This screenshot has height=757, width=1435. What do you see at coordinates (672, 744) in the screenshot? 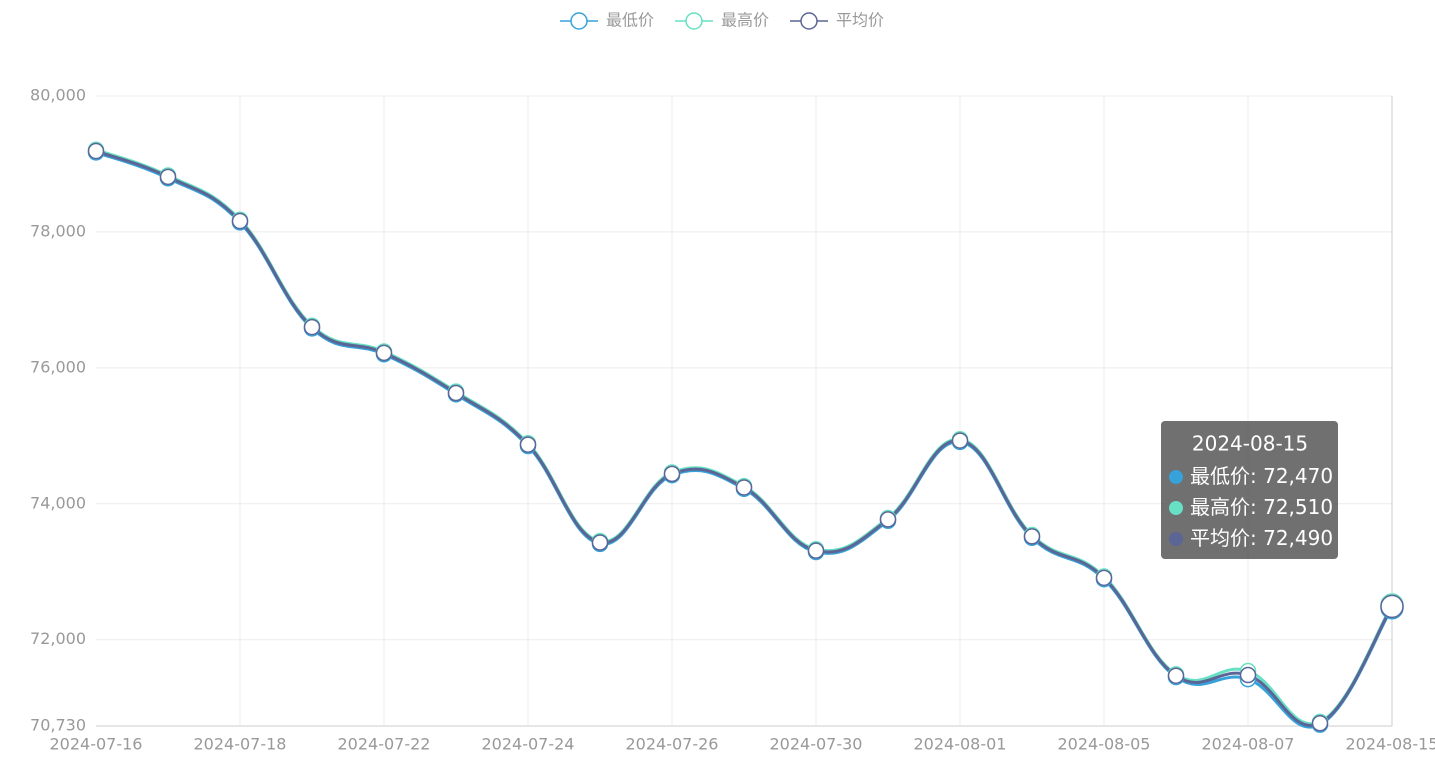
I see `x-tick-label: 2024-07-26` at bounding box center [672, 744].